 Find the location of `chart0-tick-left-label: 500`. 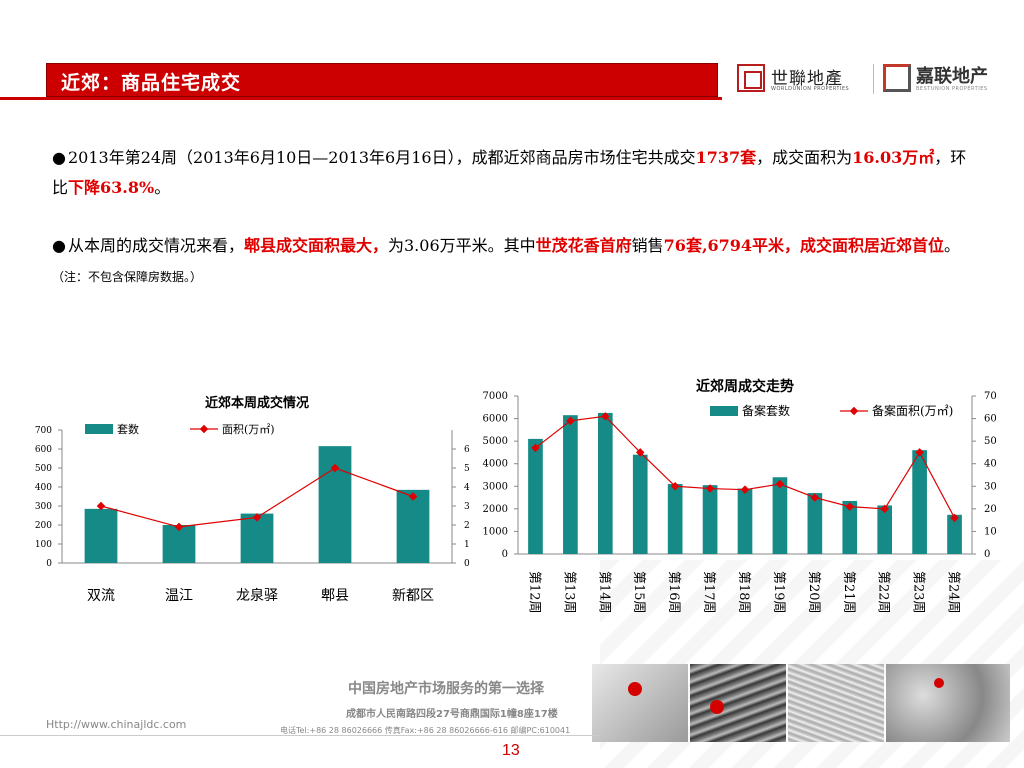

chart0-tick-left-label: 500 is located at coordinates (43, 469).